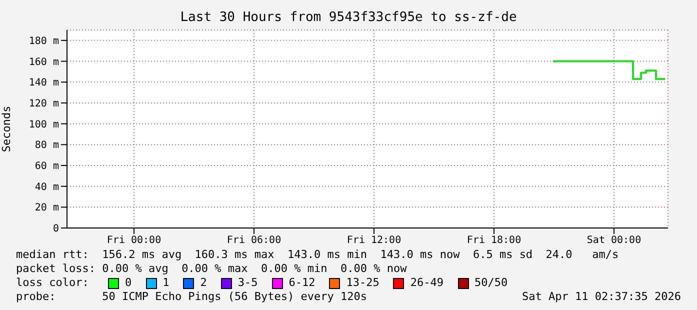  Describe the element at coordinates (491, 283) in the screenshot. I see `text: 50/50` at that location.